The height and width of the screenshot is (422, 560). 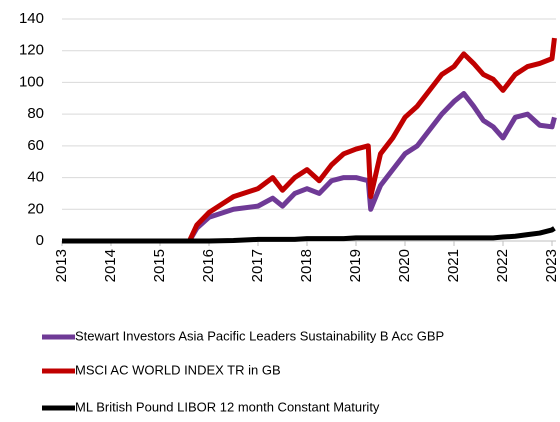 What do you see at coordinates (61, 265) in the screenshot?
I see `x-tick-label: 2013` at bounding box center [61, 265].